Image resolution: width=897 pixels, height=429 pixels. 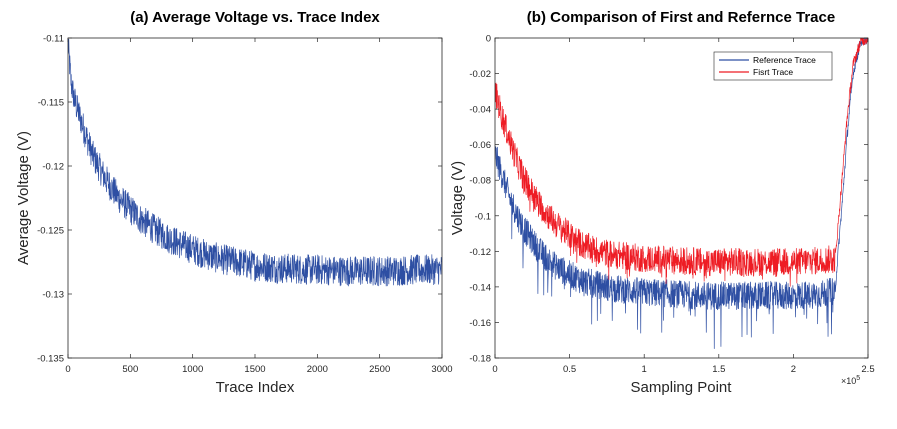 I want to click on chart-b-x-multiplier: ×10⁵, so click(x=850, y=380).